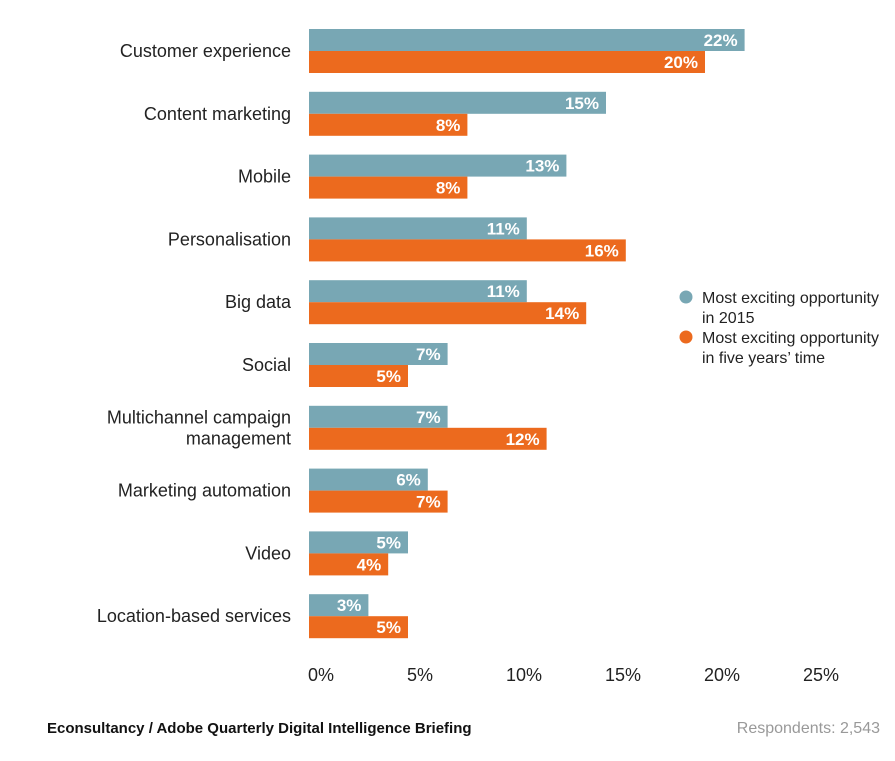  I want to click on x-tick-label: 15%, so click(623, 675).